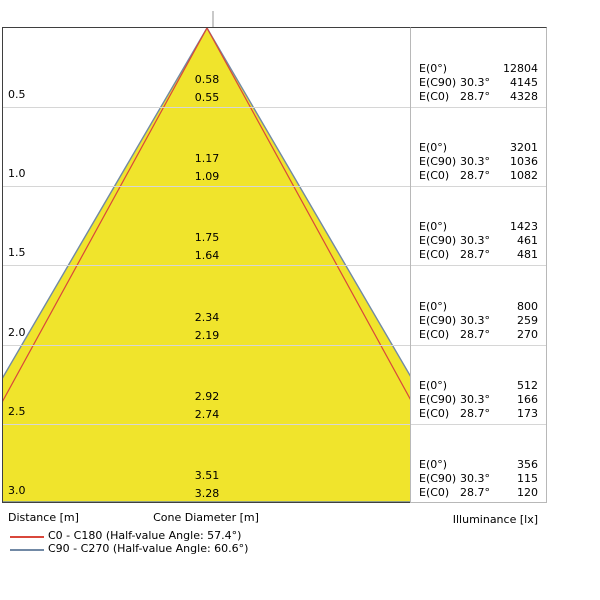 Image resolution: width=600 pixels, height=600 pixels. Describe the element at coordinates (17, 332) in the screenshot. I see `distance-label: 2.0` at that location.